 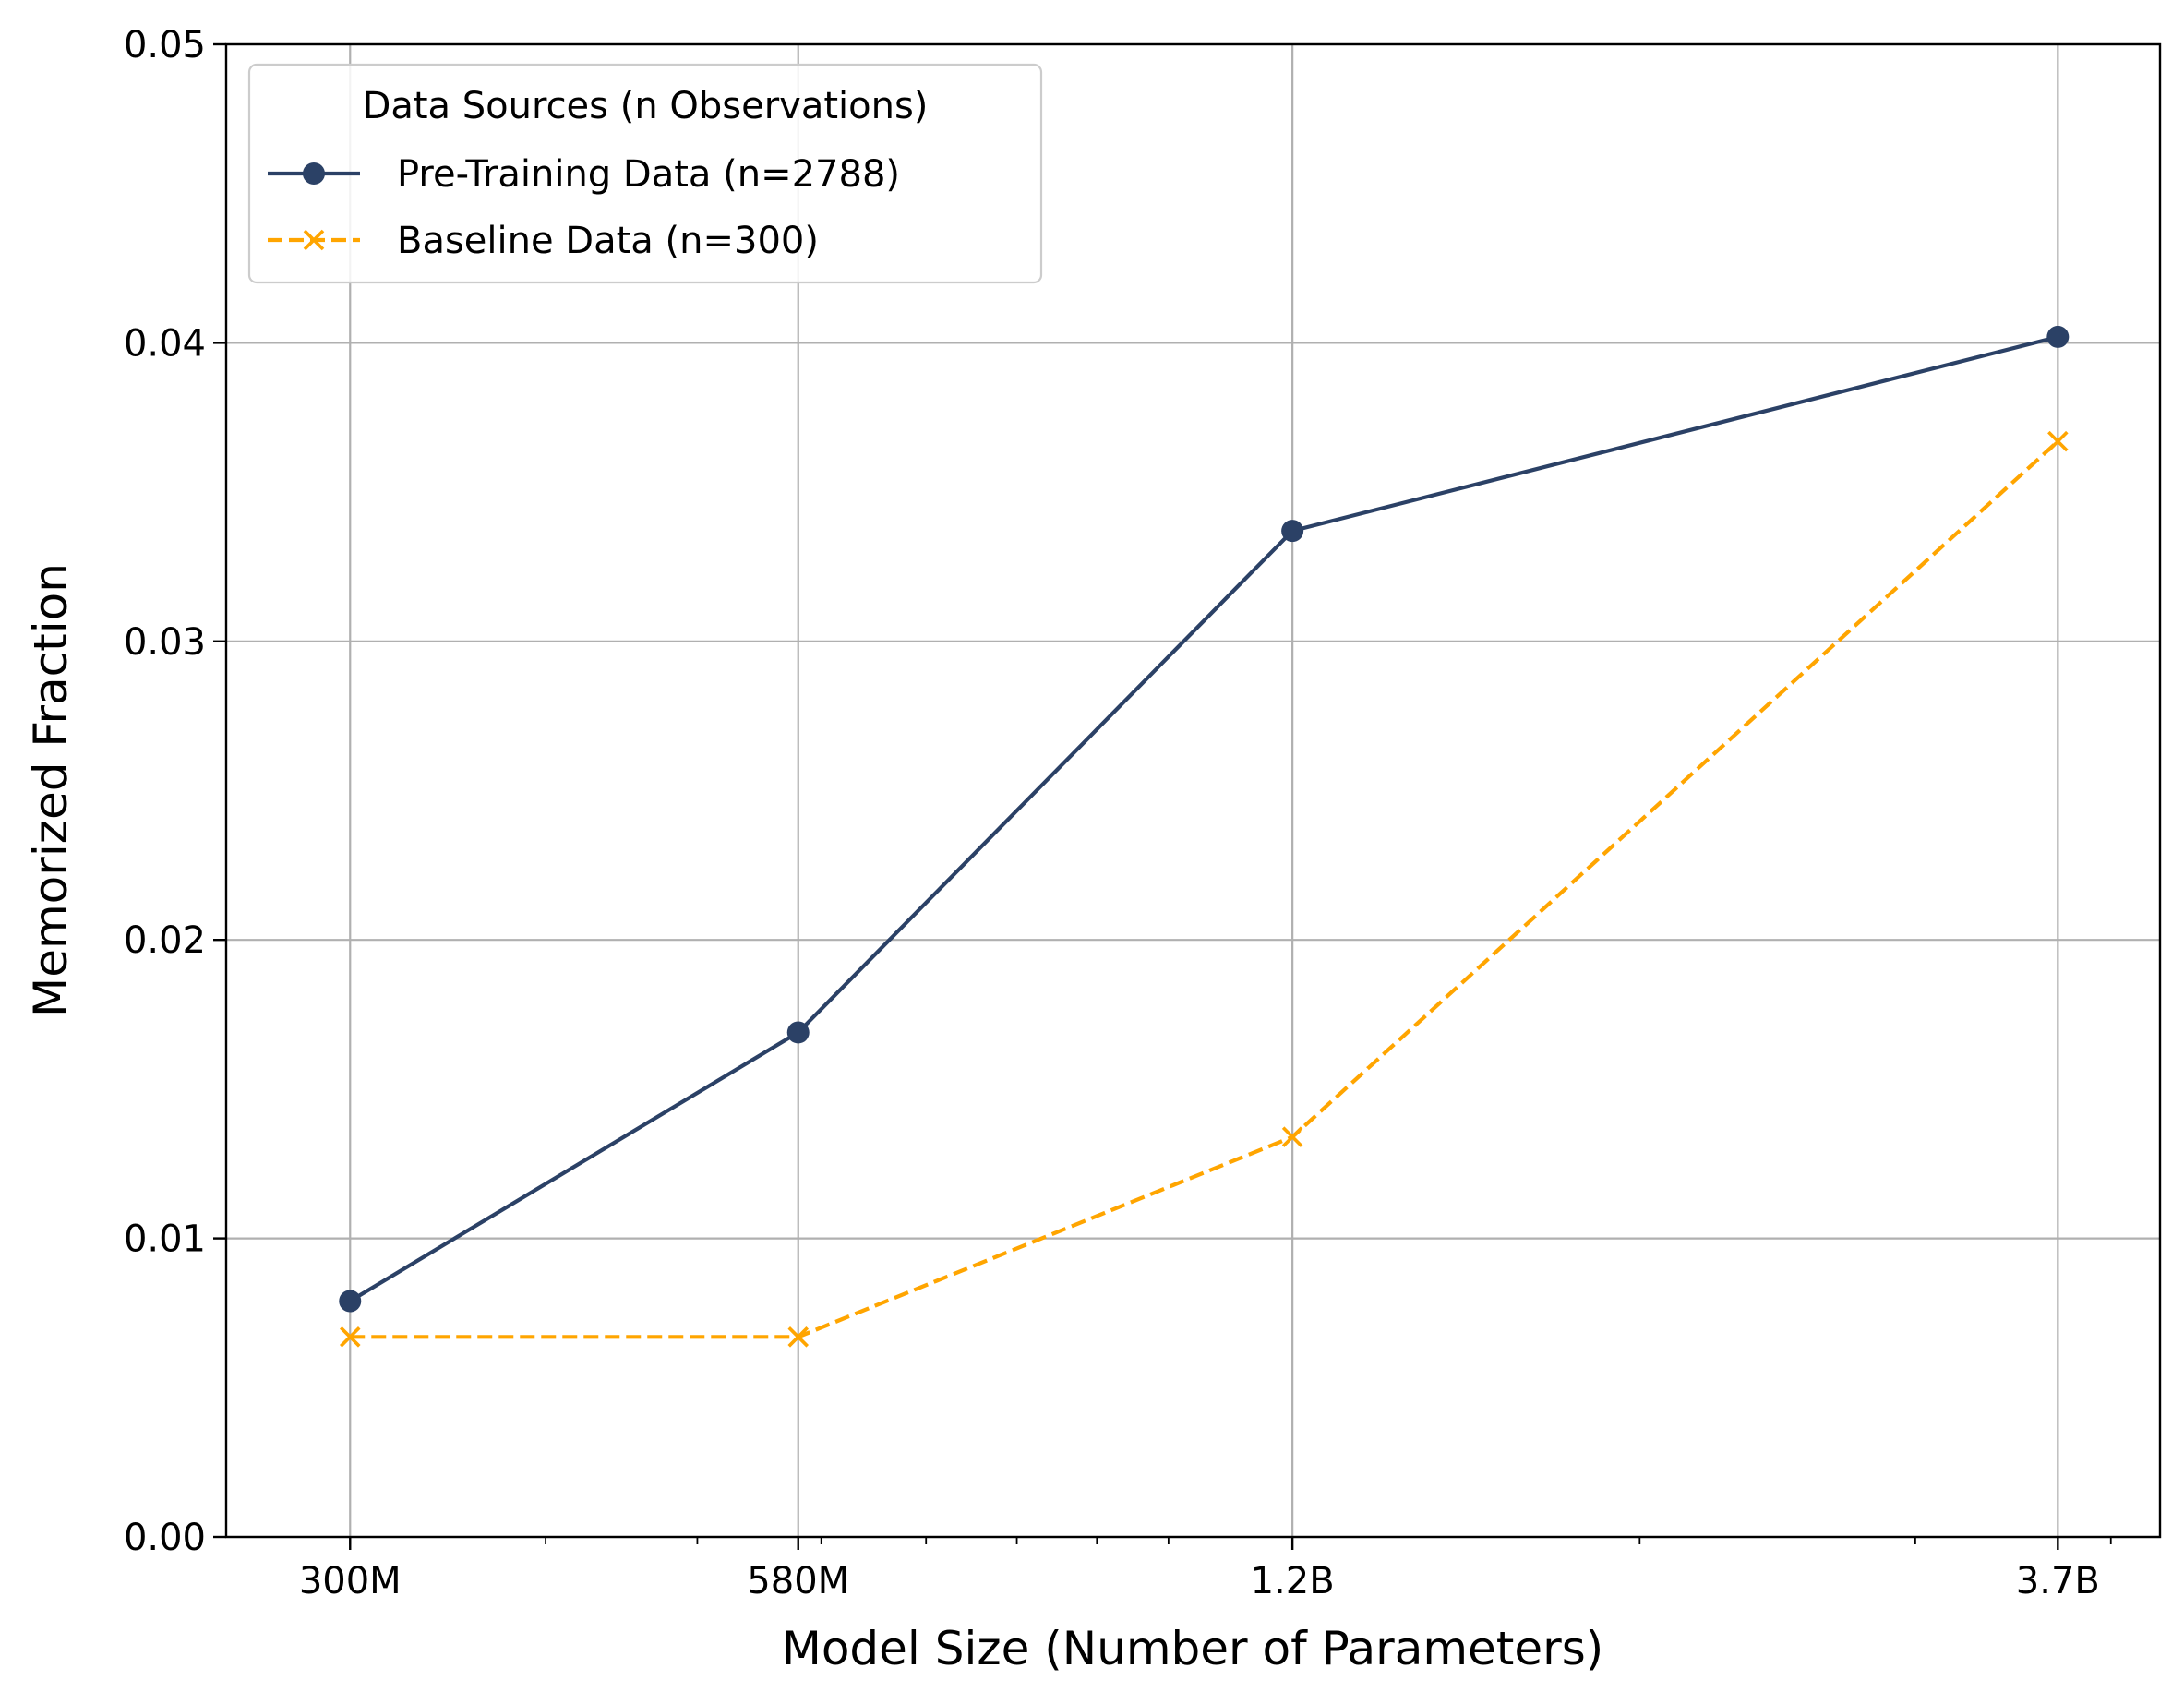 I want to click on legend-label: Pre-Training Data (n=2788), so click(x=648, y=174).